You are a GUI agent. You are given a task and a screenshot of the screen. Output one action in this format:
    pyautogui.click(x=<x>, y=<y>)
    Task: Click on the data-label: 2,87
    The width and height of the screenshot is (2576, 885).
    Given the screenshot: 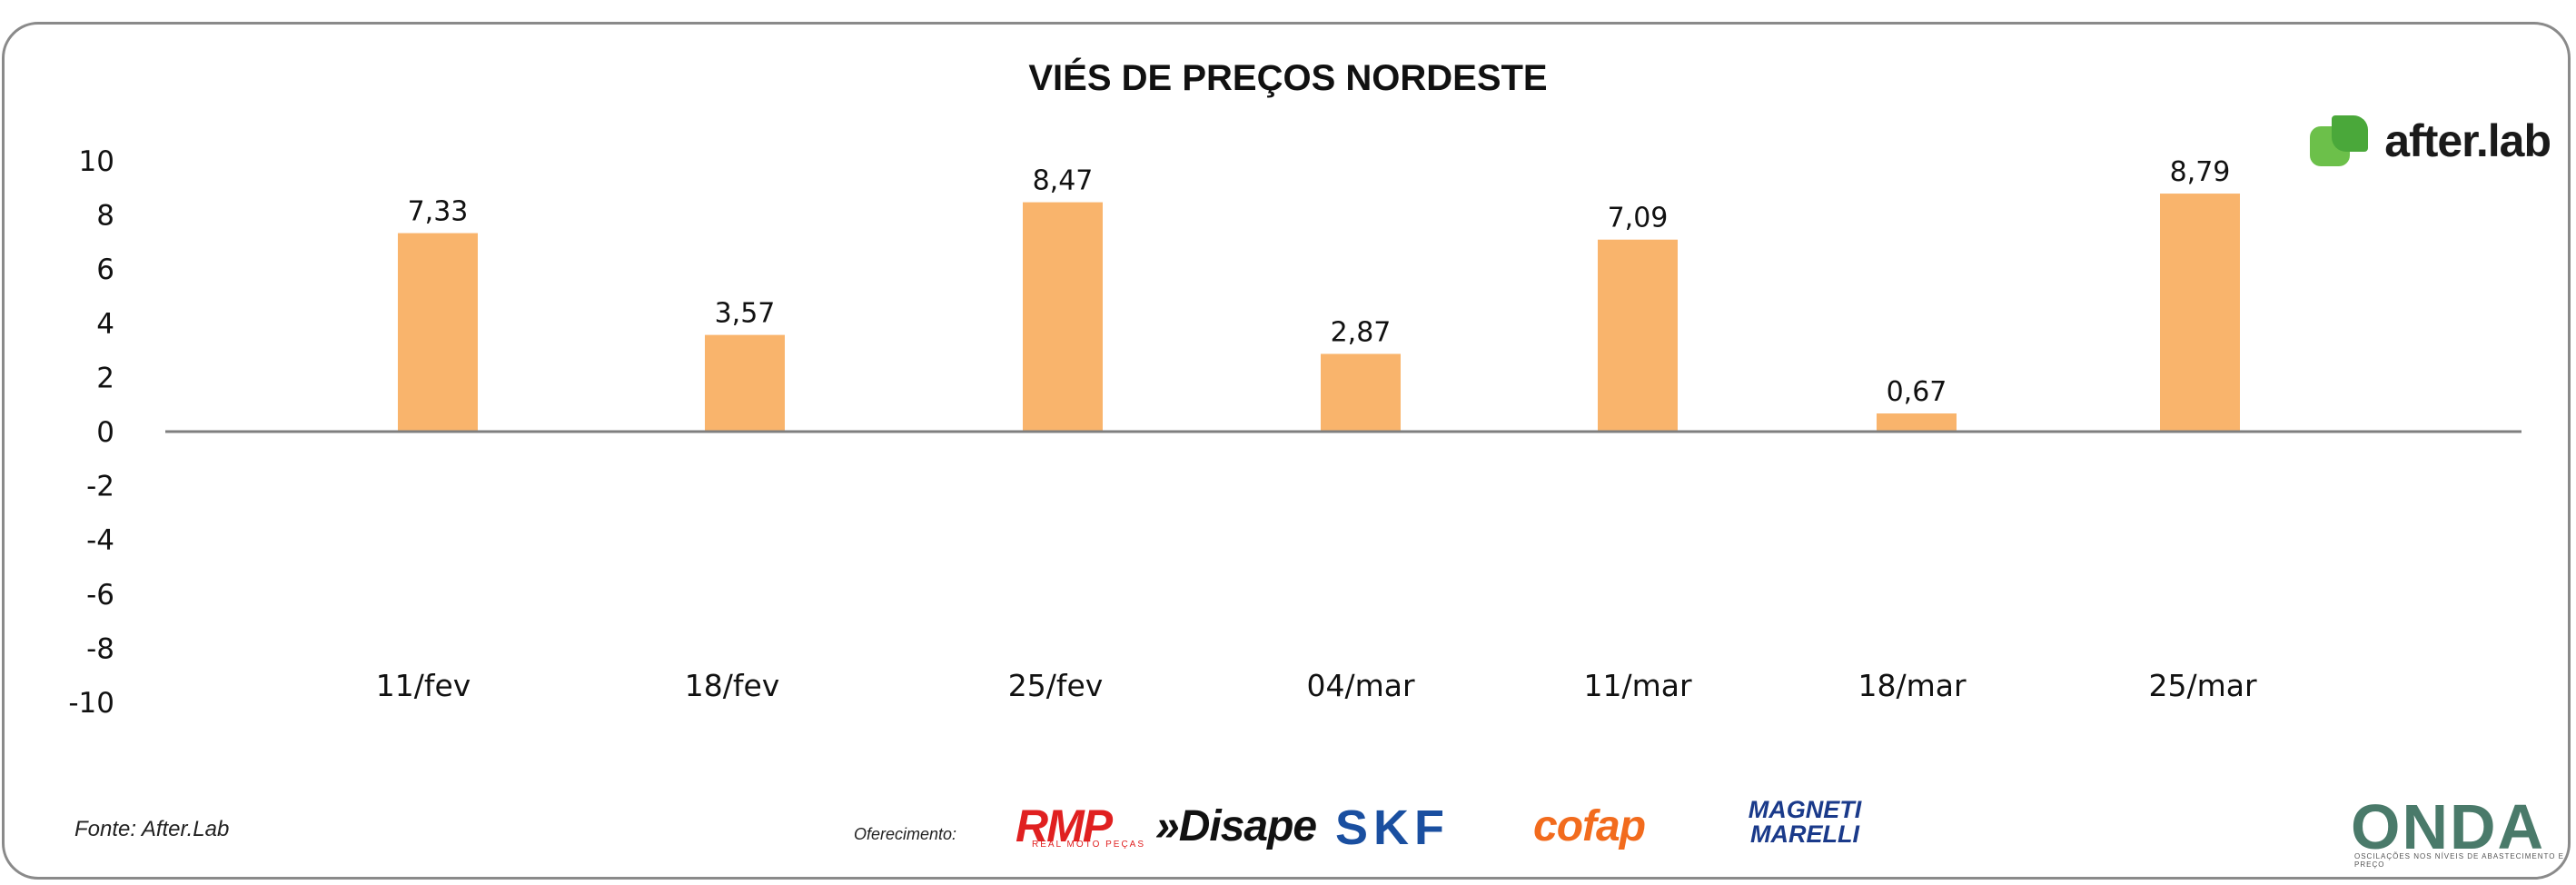 What is the action you would take?
    pyautogui.click(x=1361, y=332)
    